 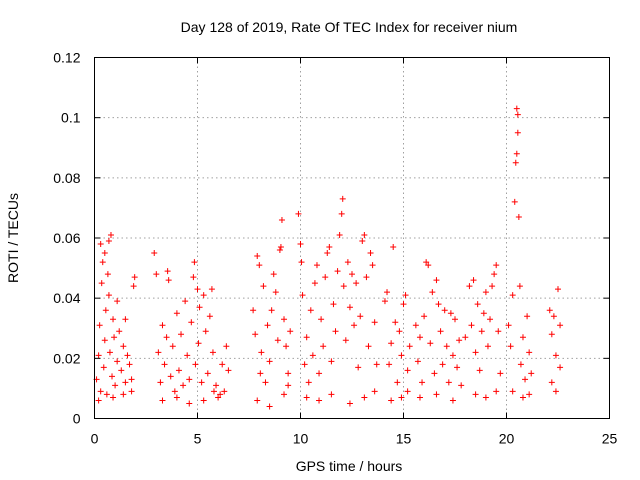 I want to click on y-tick-label: 0.12, so click(x=66, y=58).